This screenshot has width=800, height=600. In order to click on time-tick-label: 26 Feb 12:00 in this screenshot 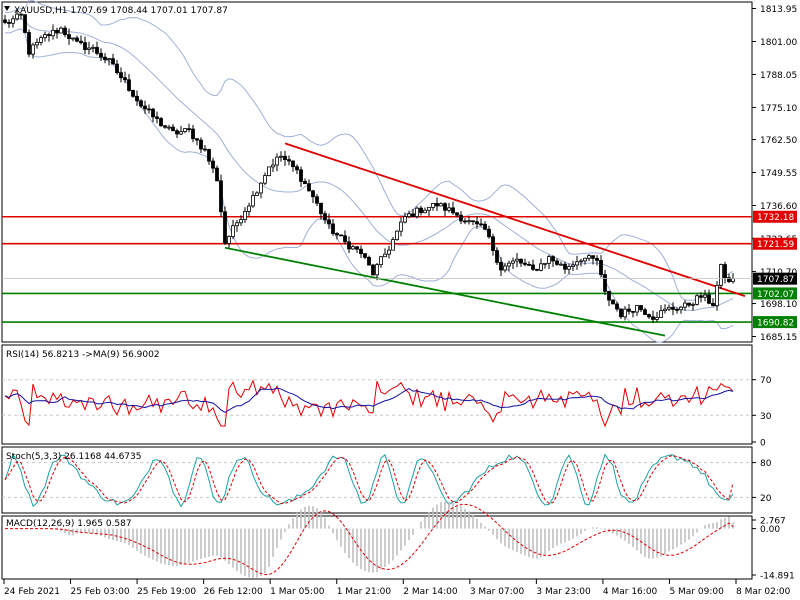, I will do `click(233, 592)`.